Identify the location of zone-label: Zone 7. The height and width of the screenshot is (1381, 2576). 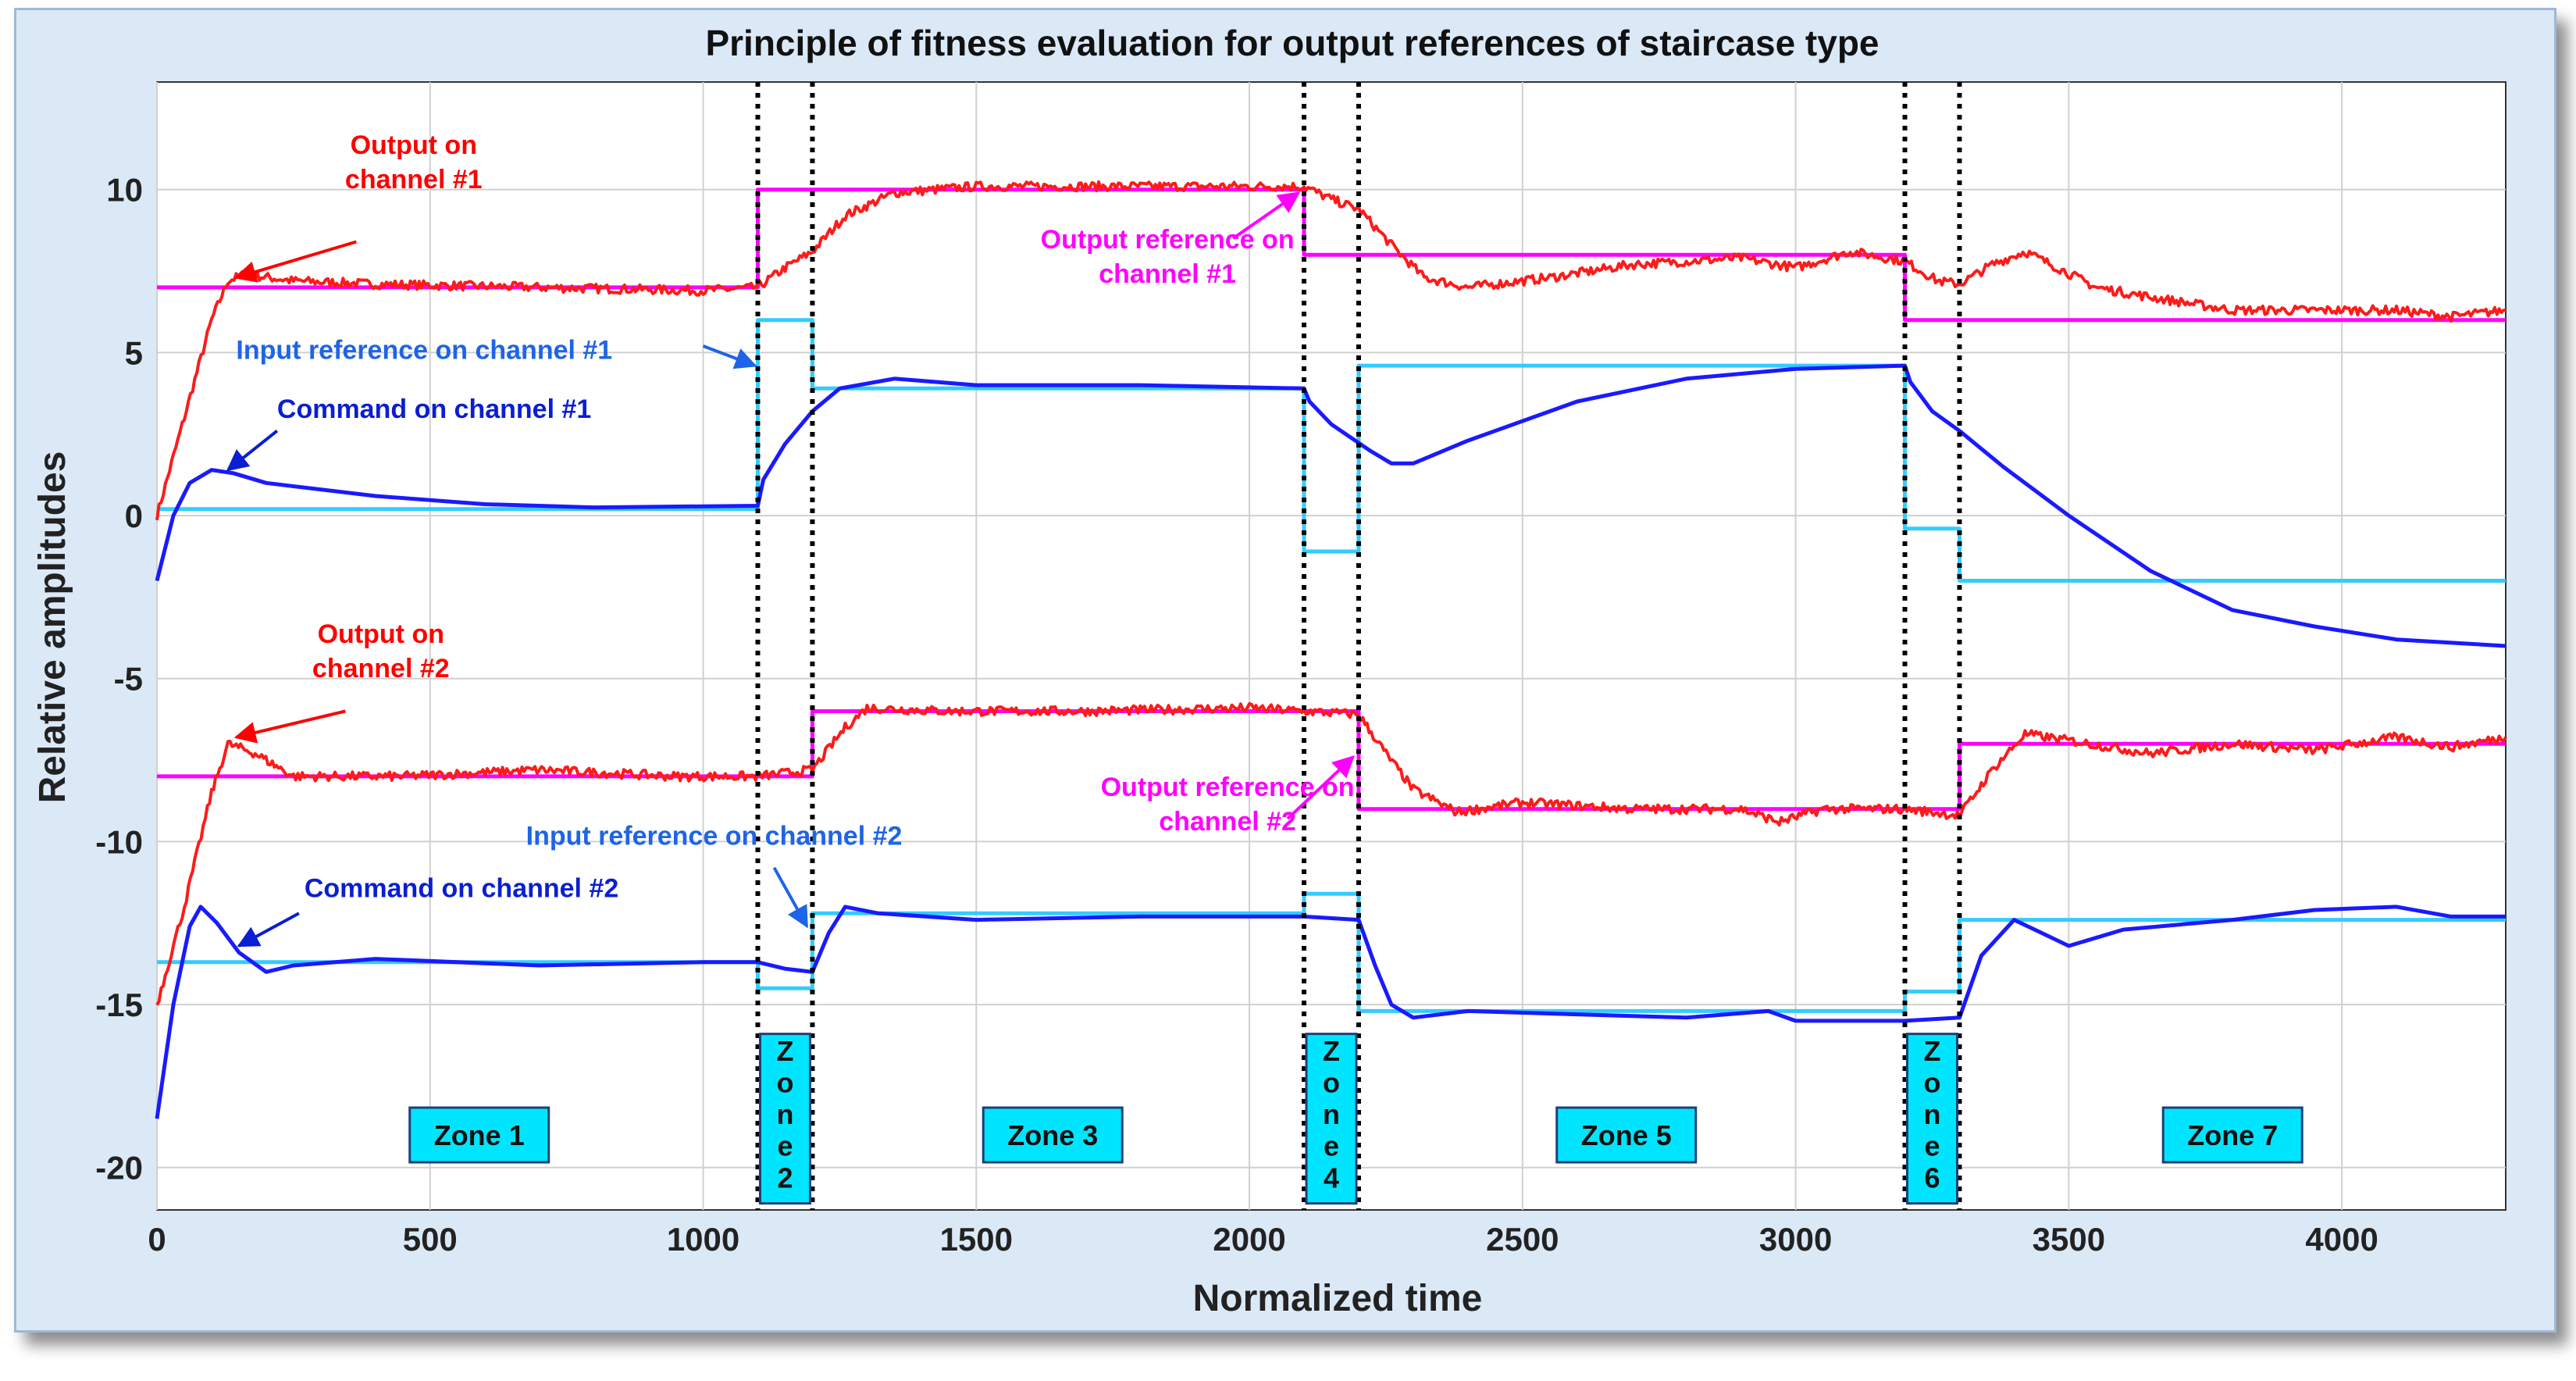
(2233, 1135).